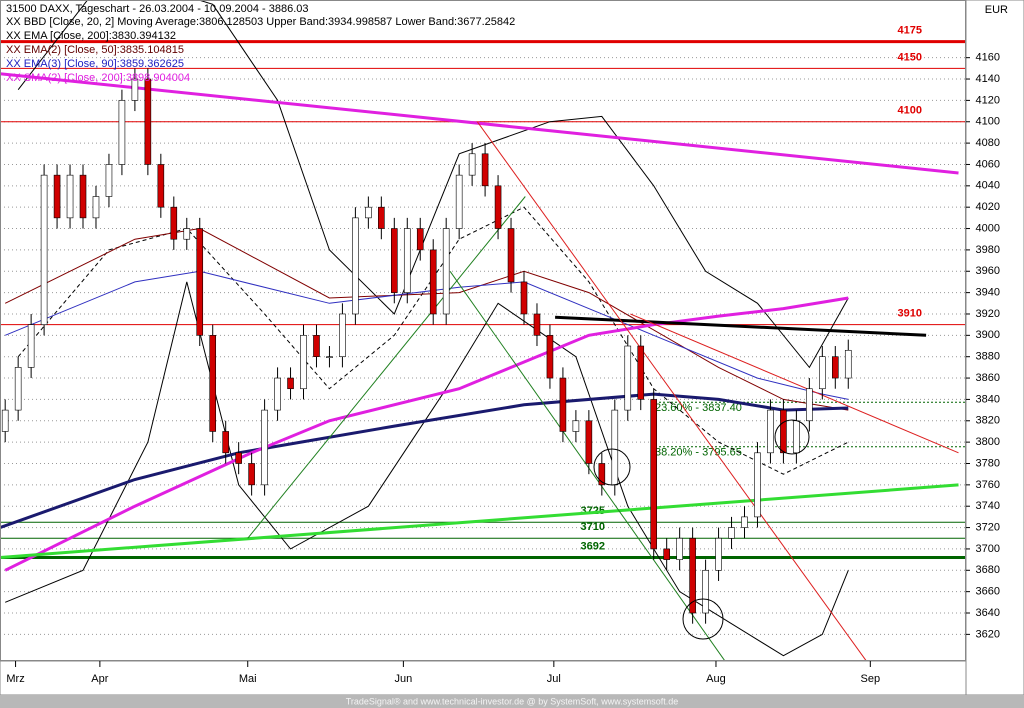 The image size is (1024, 708). I want to click on y-tick-label: 4100, so click(988, 122).